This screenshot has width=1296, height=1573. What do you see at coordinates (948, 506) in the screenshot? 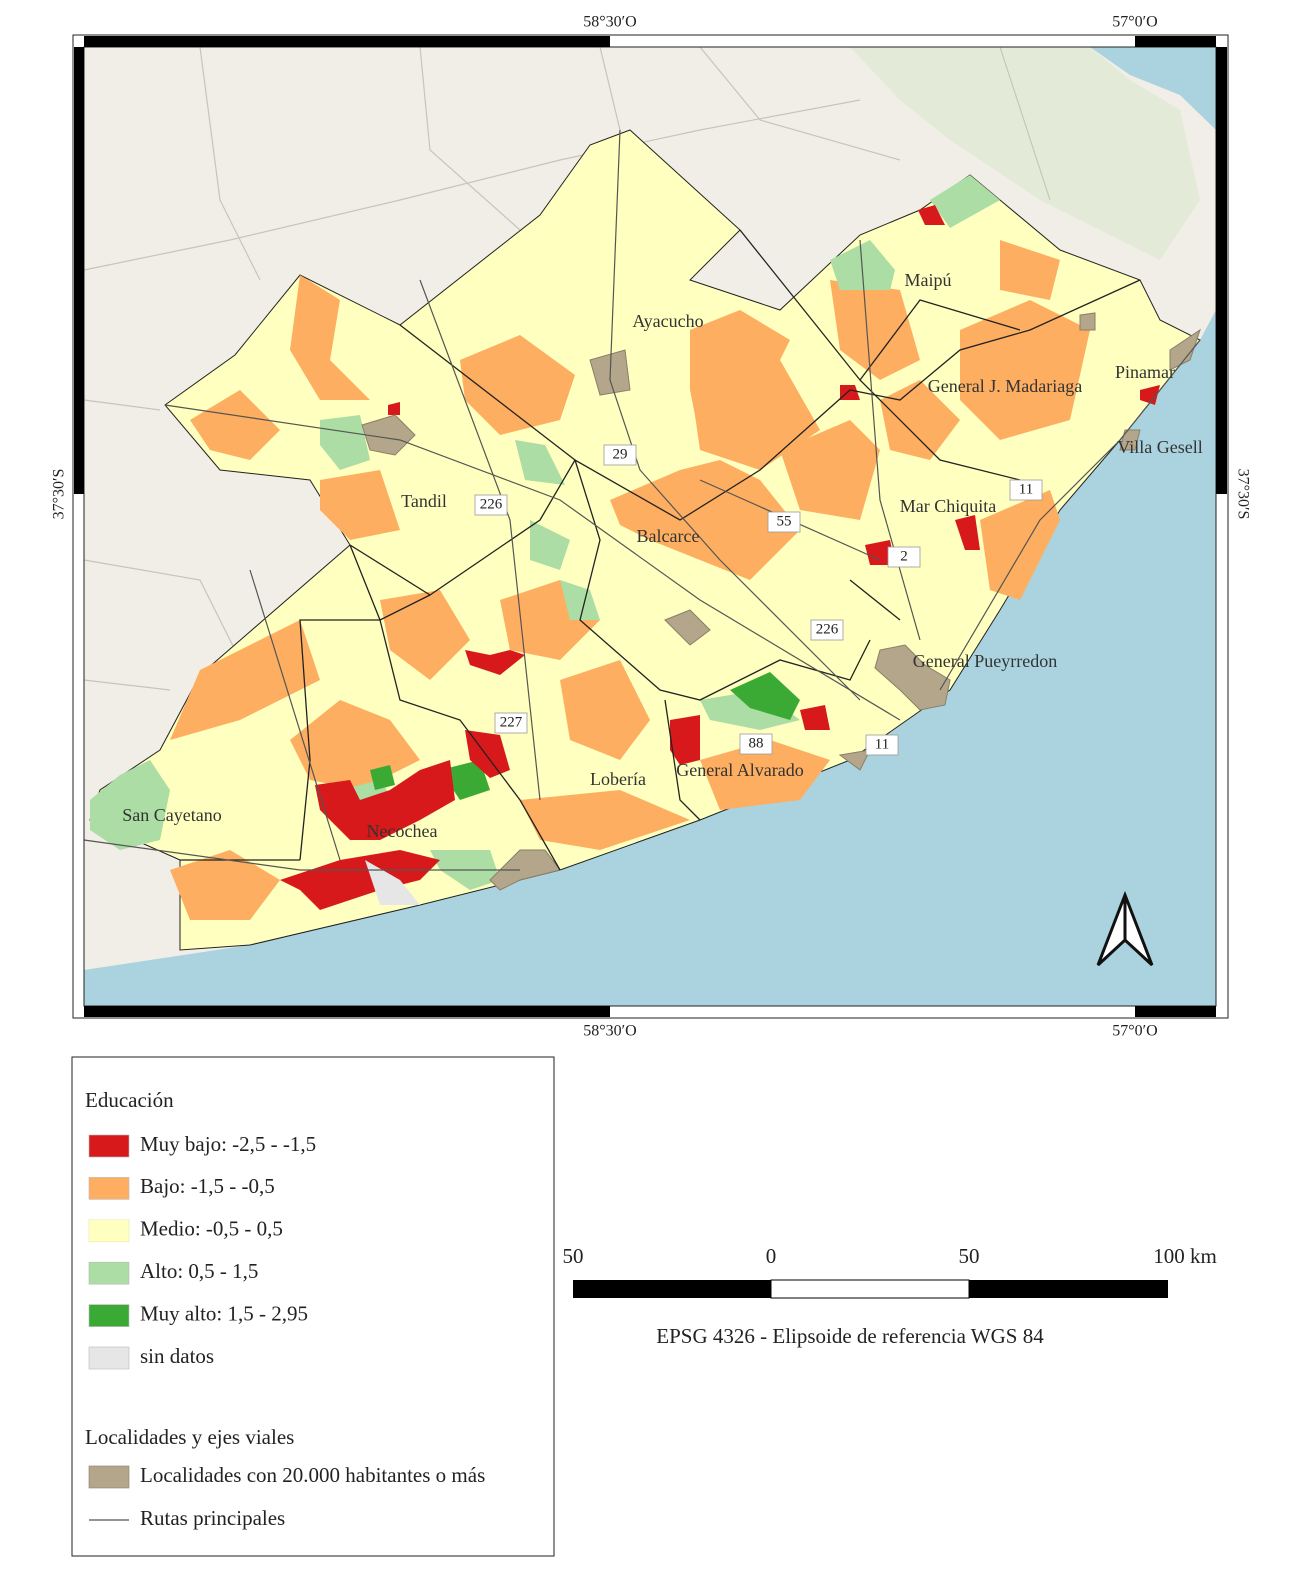
I see `place-label: Mar Chiquita` at bounding box center [948, 506].